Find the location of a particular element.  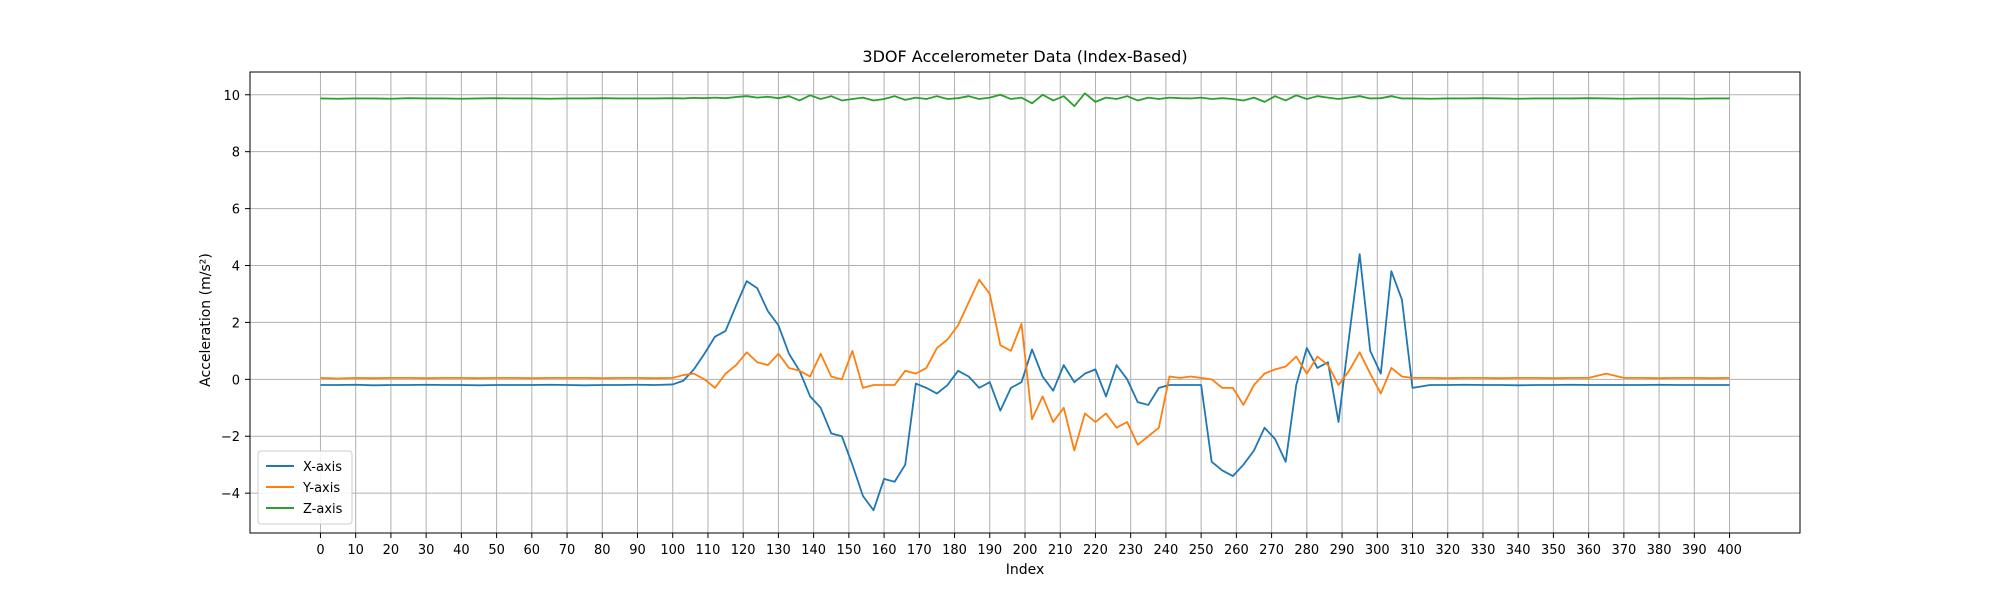

x-tick-label: 290 is located at coordinates (1342, 550).